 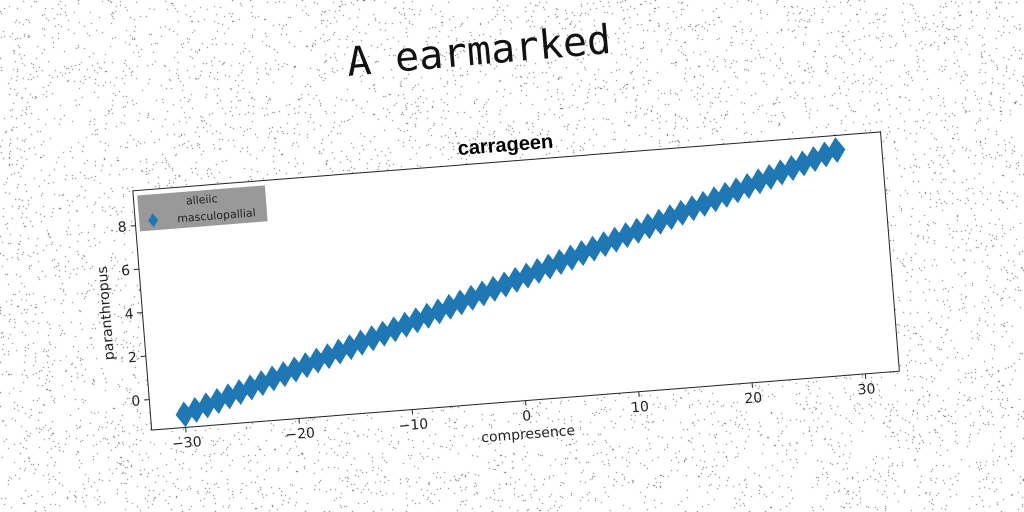 I want to click on x-tick-label: −20, so click(x=300, y=434).